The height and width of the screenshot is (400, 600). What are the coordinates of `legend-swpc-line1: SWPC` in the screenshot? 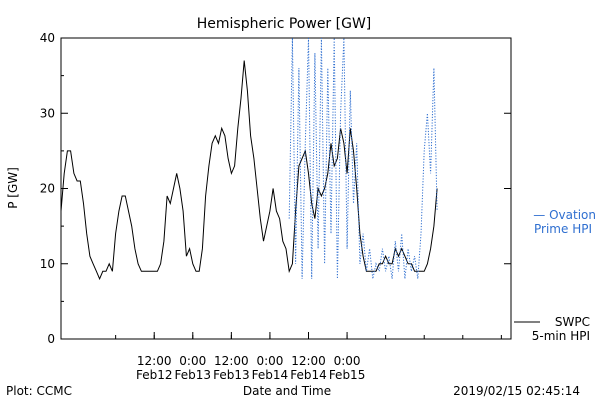 It's located at (572, 322).